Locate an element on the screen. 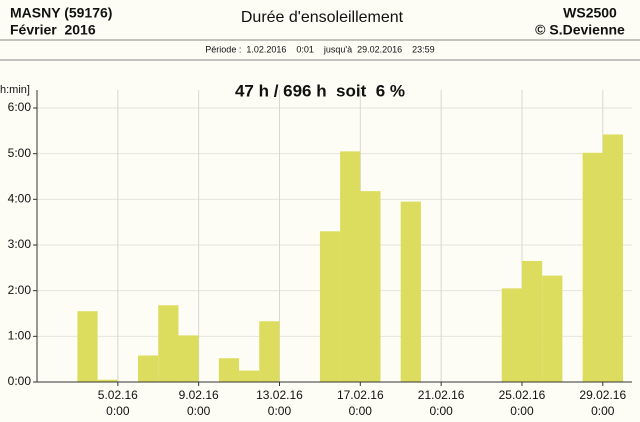  author: © S.Devienne is located at coordinates (580, 30).